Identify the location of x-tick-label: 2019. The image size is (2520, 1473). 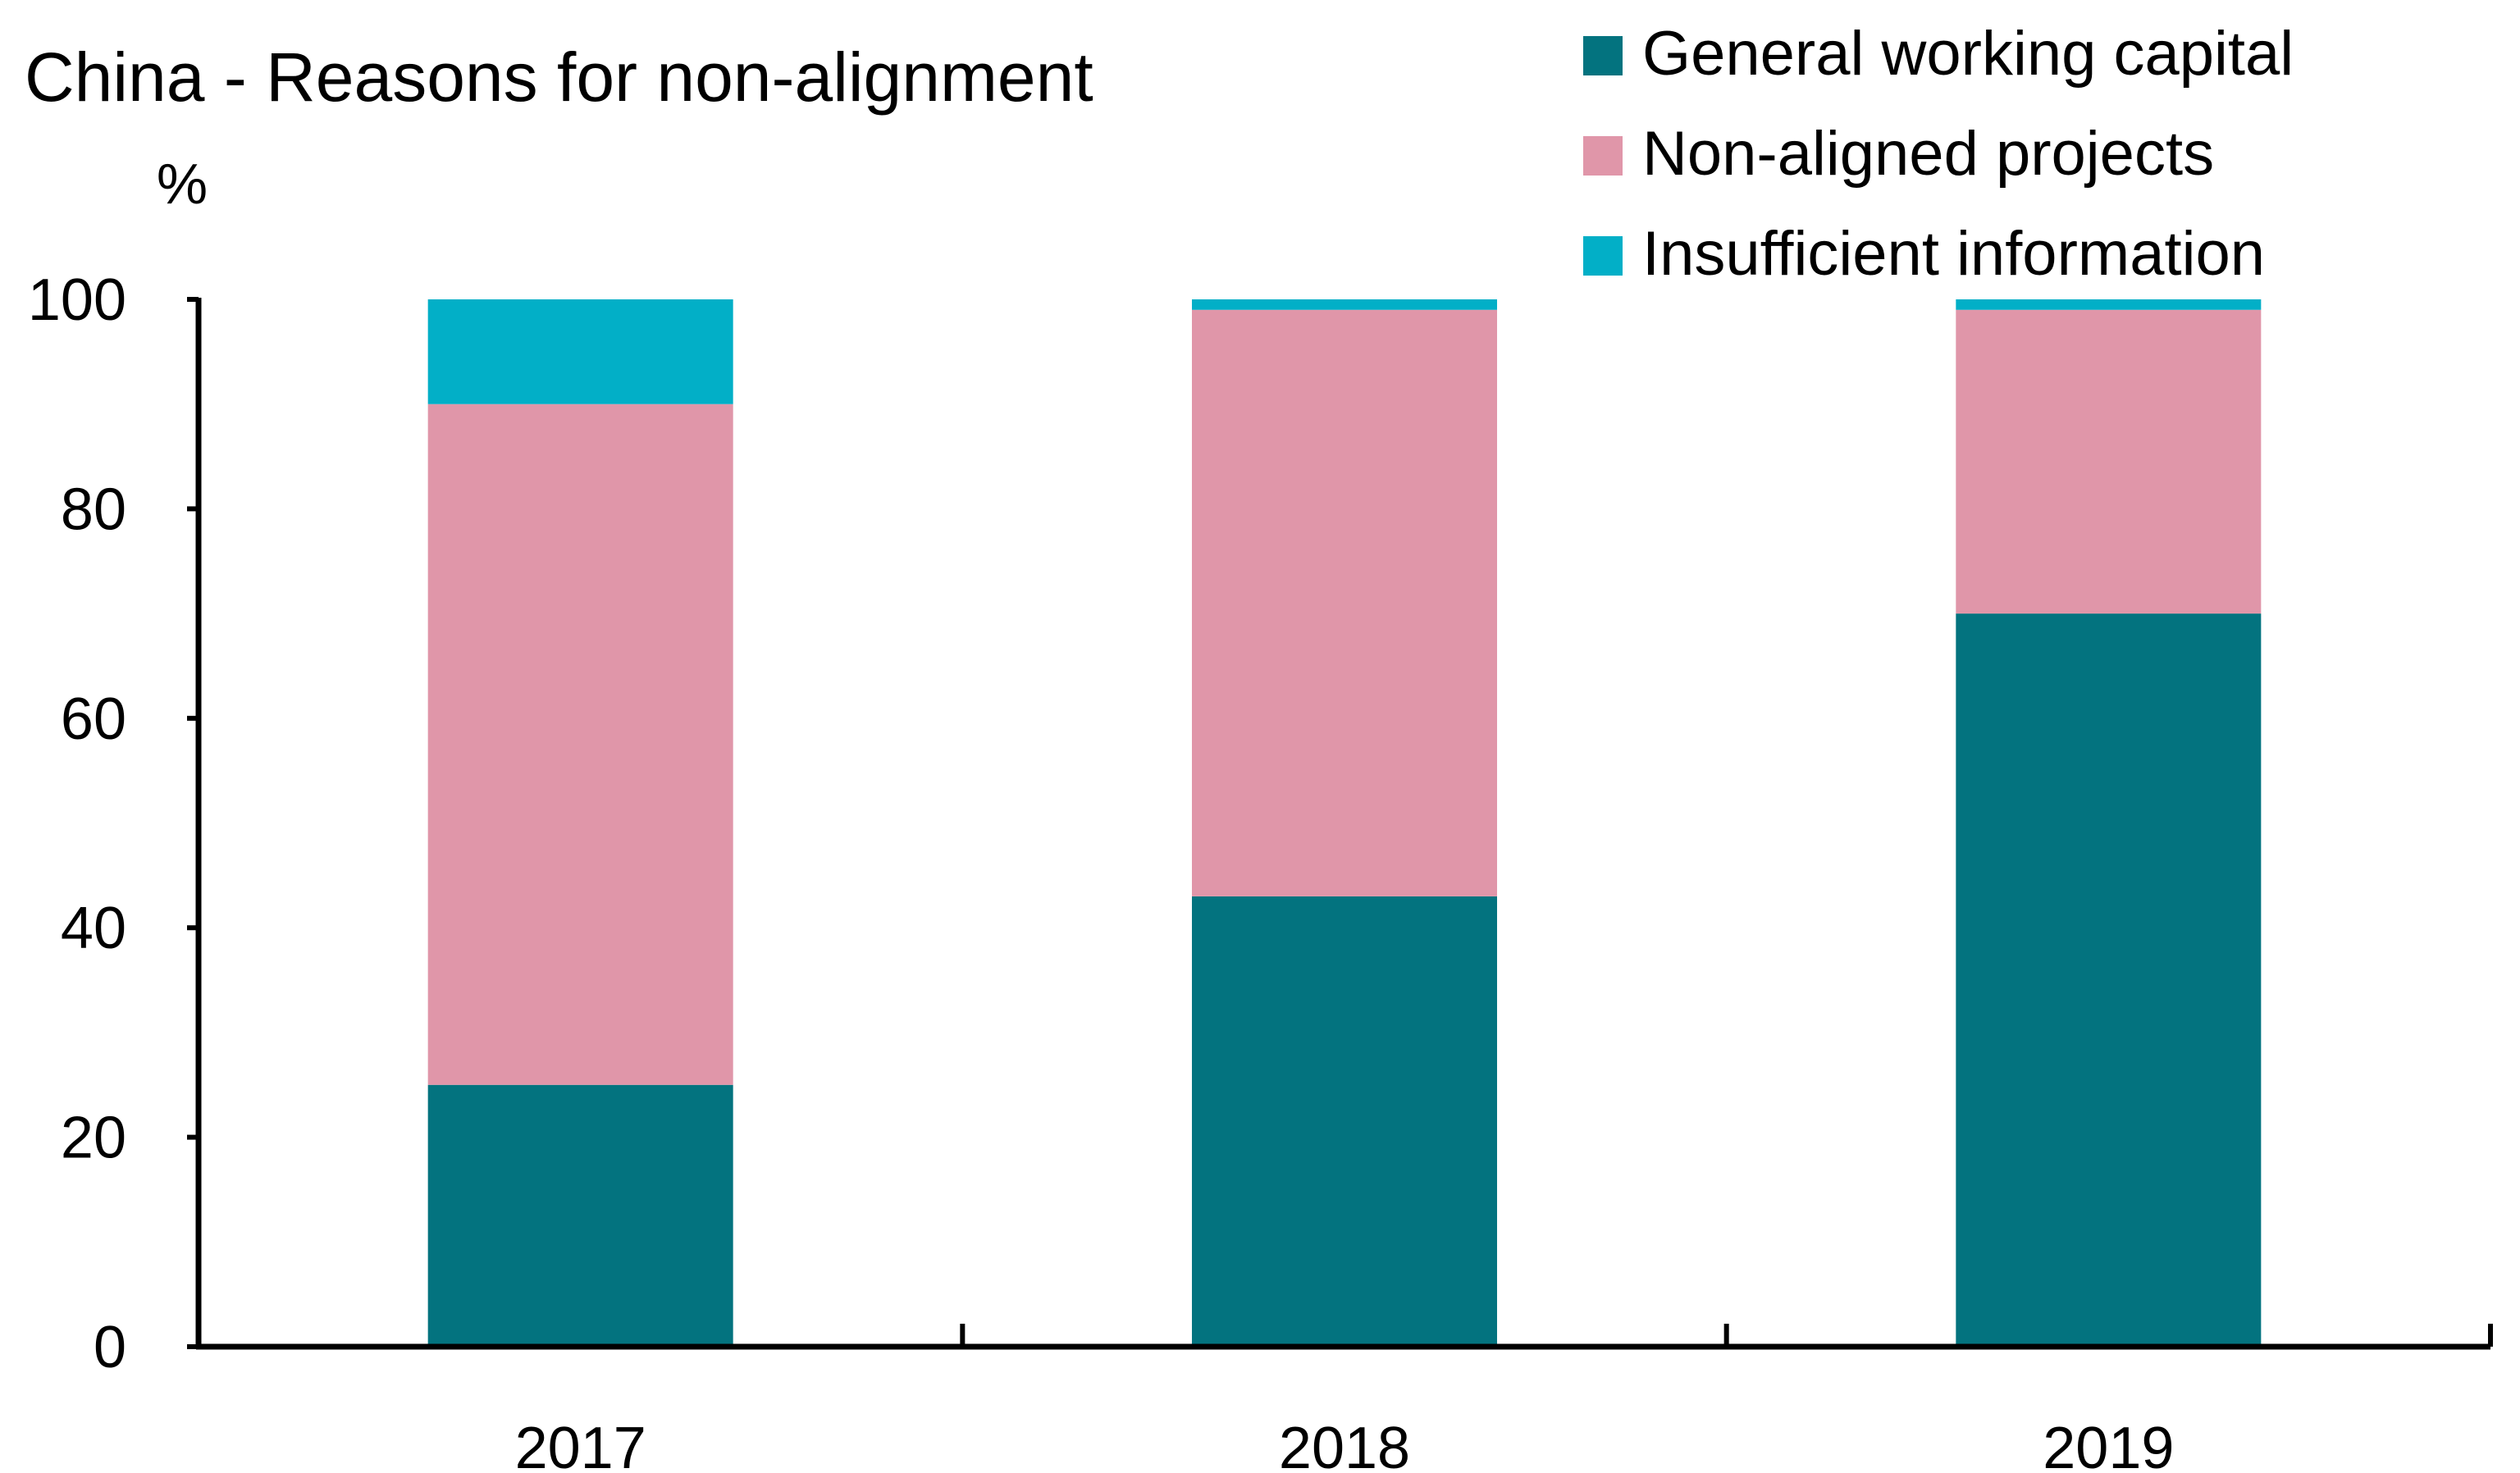
(2108, 1444).